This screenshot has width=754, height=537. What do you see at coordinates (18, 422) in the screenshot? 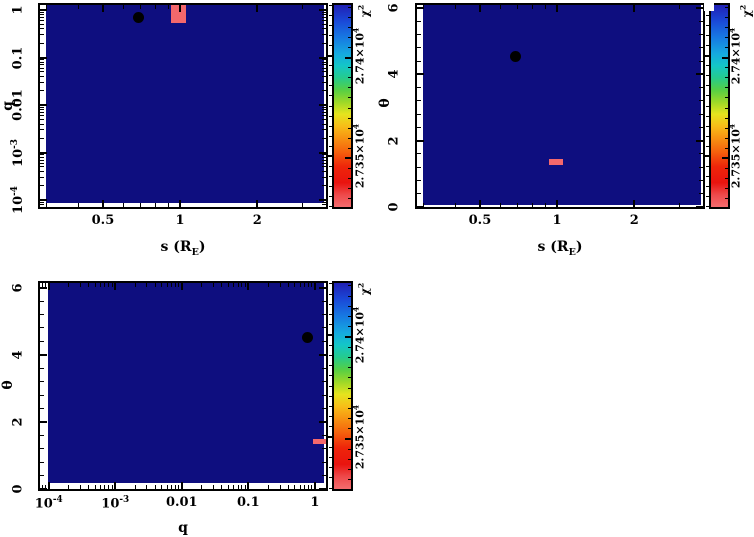
I see `y-tick-label: 2` at bounding box center [18, 422].